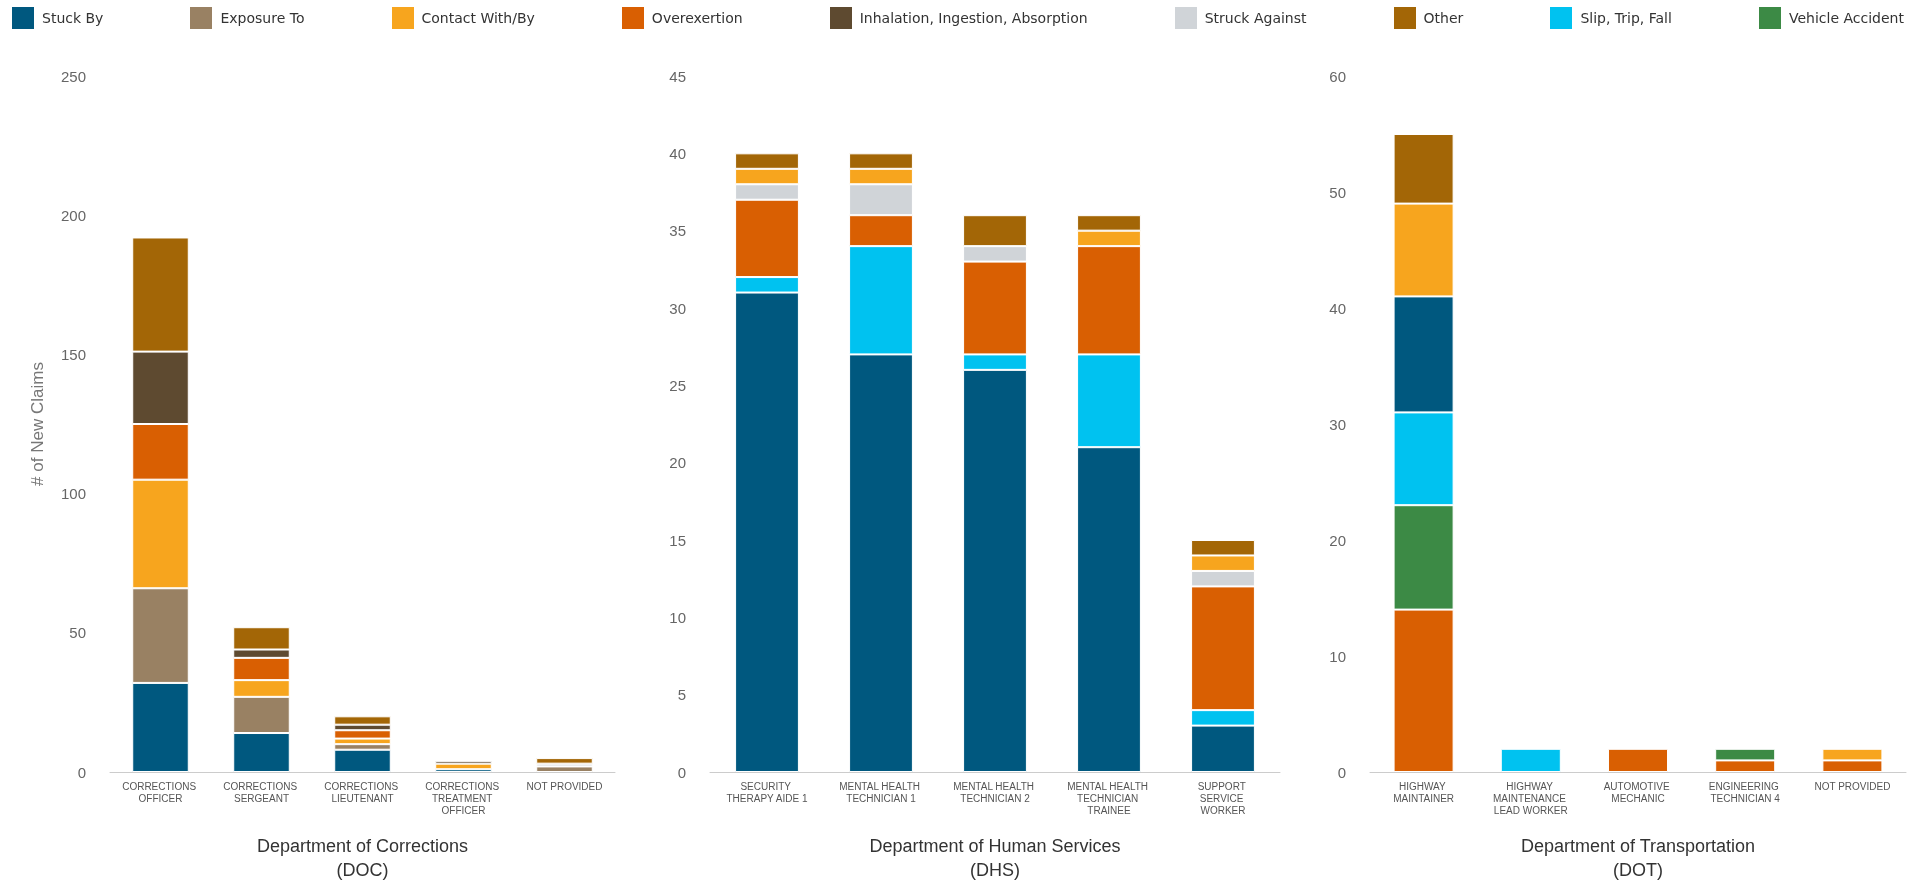 This screenshot has width=1916, height=887. I want to click on legend-label: Inhalation, Ingestion, Absorption, so click(973, 18).